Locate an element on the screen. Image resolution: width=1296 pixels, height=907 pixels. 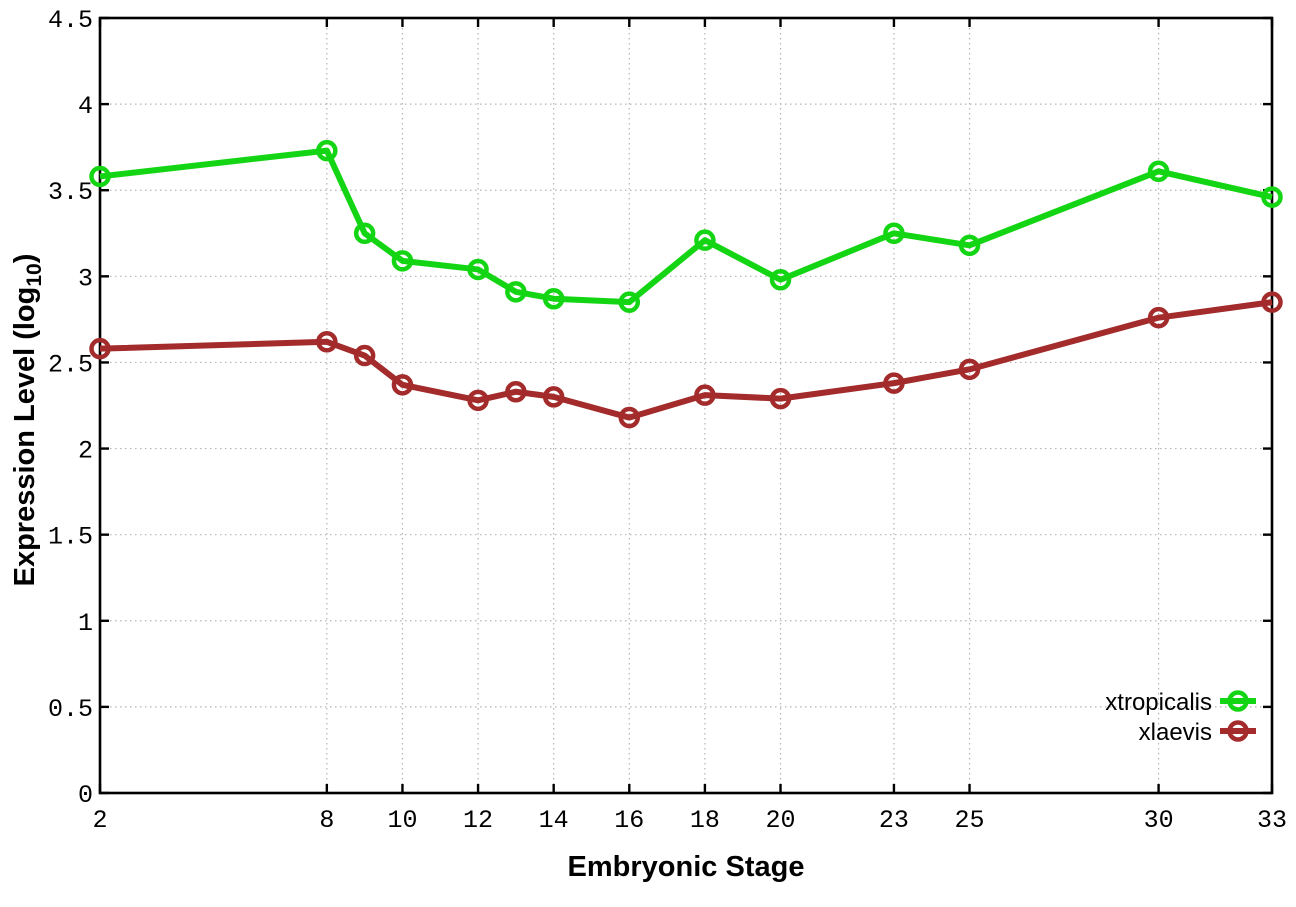
x-tick-label: 30 is located at coordinates (1159, 820).